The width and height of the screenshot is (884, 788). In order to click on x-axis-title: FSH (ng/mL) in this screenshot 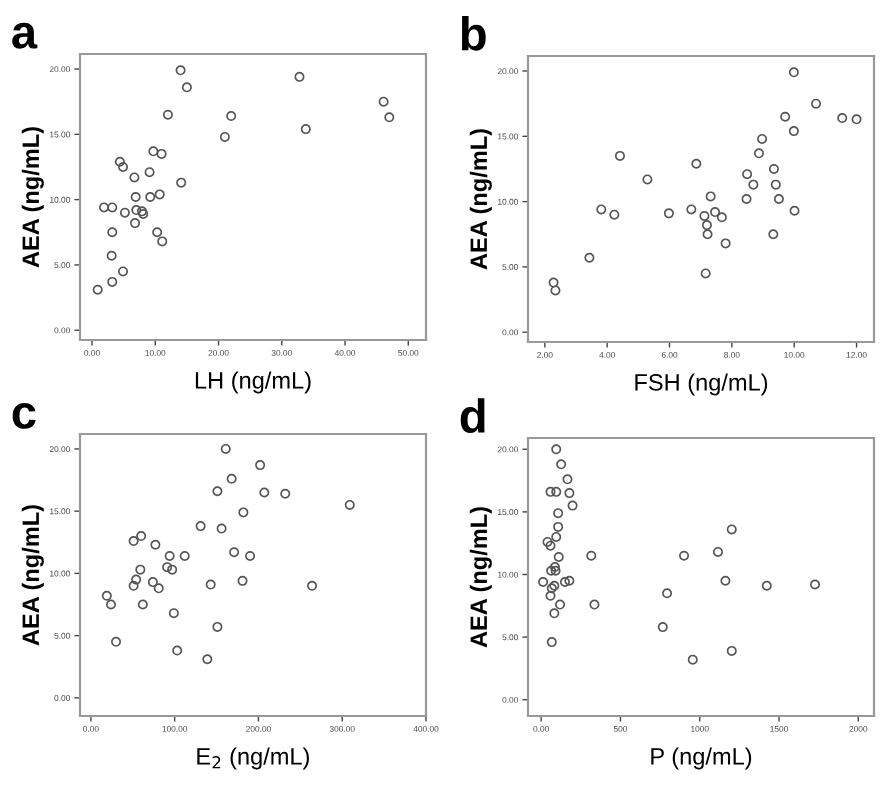, I will do `click(701, 384)`.